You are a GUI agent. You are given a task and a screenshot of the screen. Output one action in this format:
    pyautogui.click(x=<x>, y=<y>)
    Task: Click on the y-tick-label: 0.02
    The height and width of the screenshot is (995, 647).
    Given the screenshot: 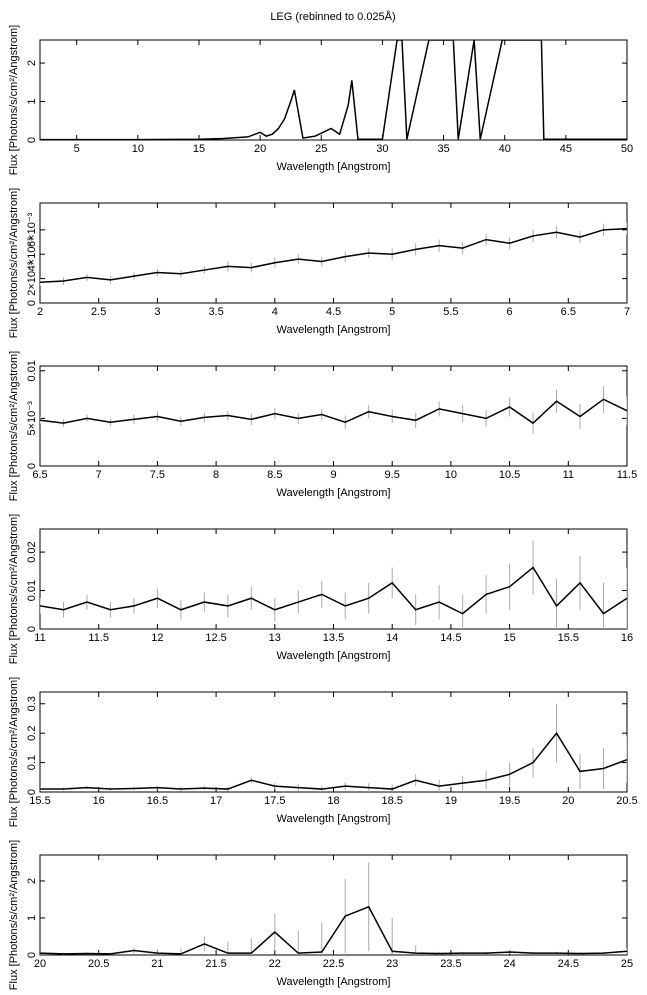 What is the action you would take?
    pyautogui.click(x=32, y=551)
    